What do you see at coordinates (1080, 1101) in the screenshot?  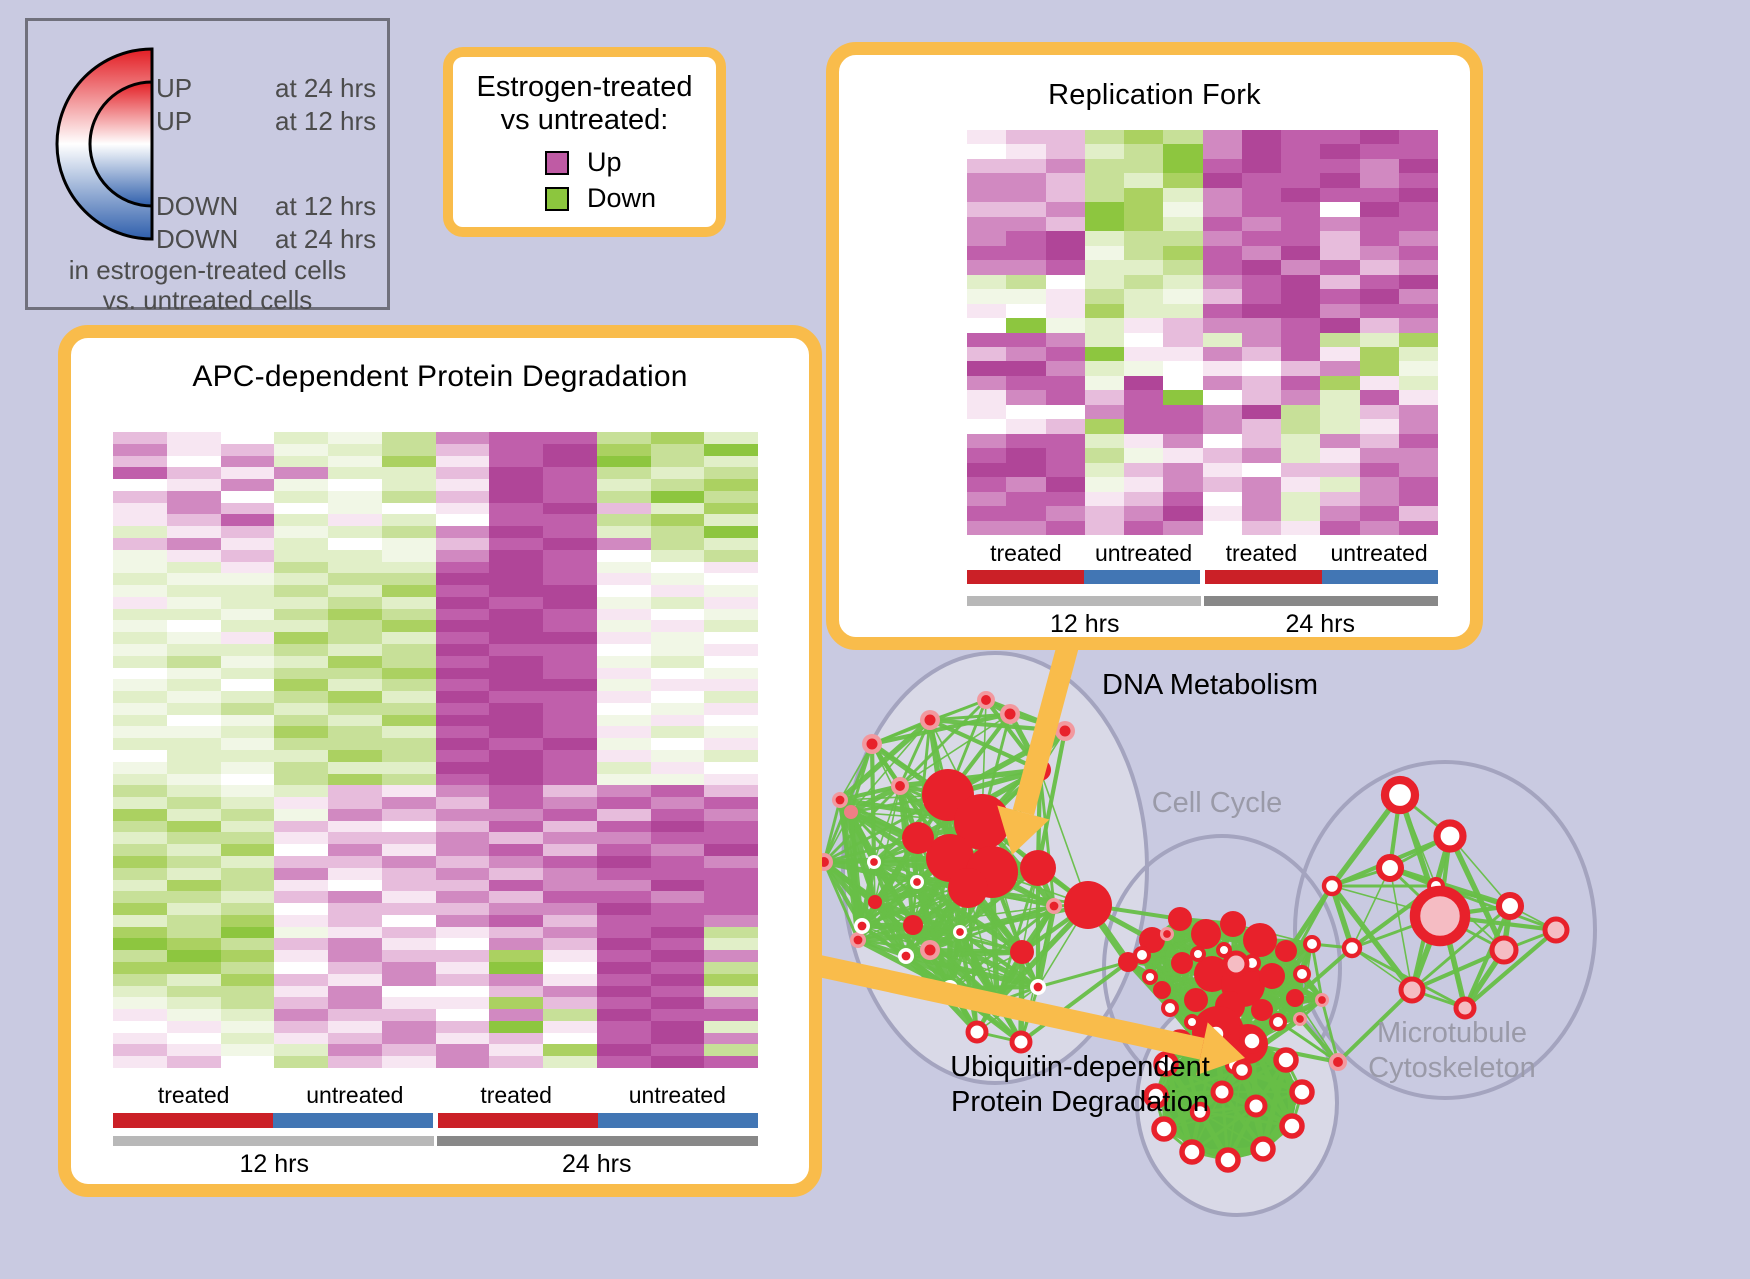 I see `ubiquitin-label-line-2: Protein Degradation` at bounding box center [1080, 1101].